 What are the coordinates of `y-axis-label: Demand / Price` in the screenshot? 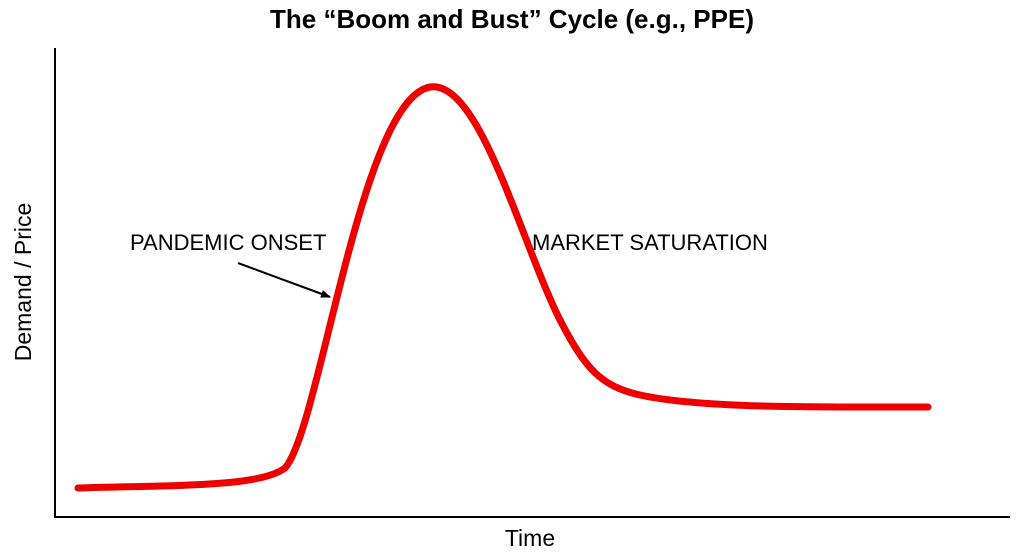 It's located at (23, 282).